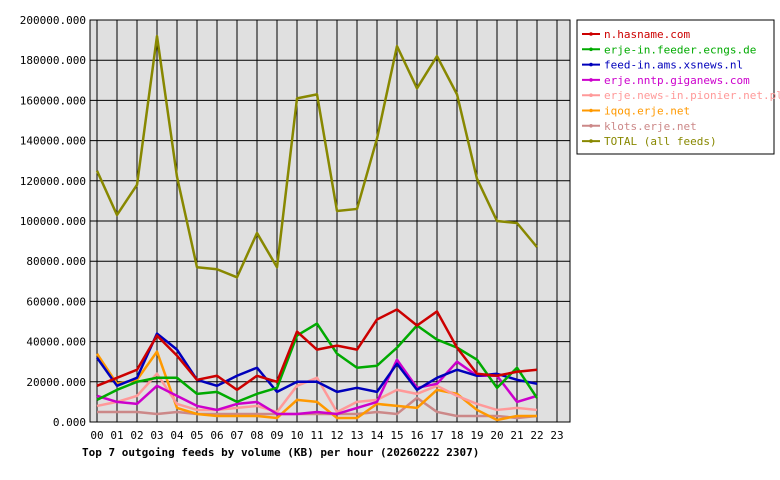 This screenshot has height=480, width=780. What do you see at coordinates (53, 141) in the screenshot?
I see `y-tick-label: 140000.000` at bounding box center [53, 141].